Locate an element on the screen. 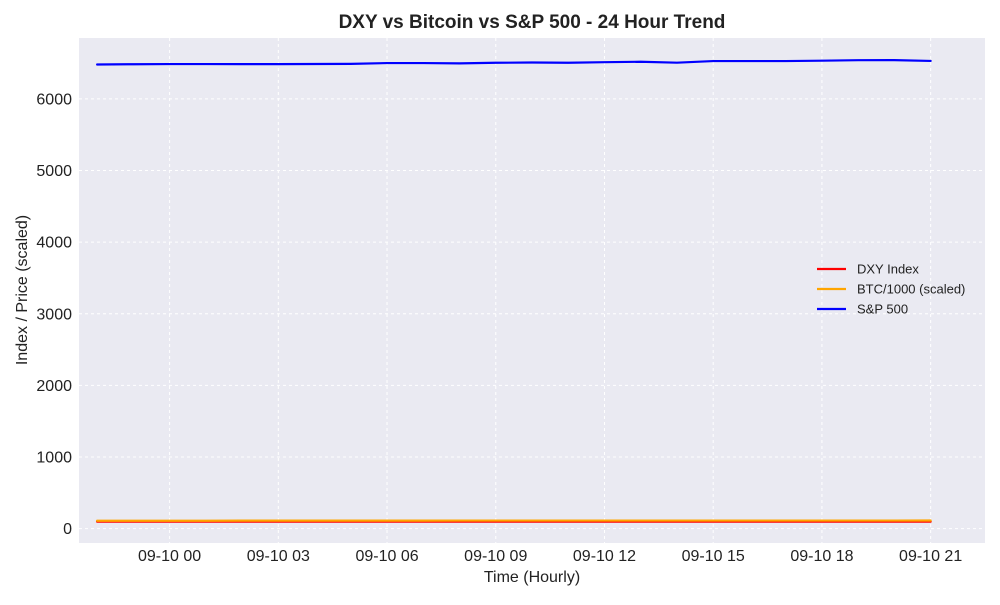 The height and width of the screenshot is (605, 1000). x-tick-label: 09-10 21 is located at coordinates (930, 556).